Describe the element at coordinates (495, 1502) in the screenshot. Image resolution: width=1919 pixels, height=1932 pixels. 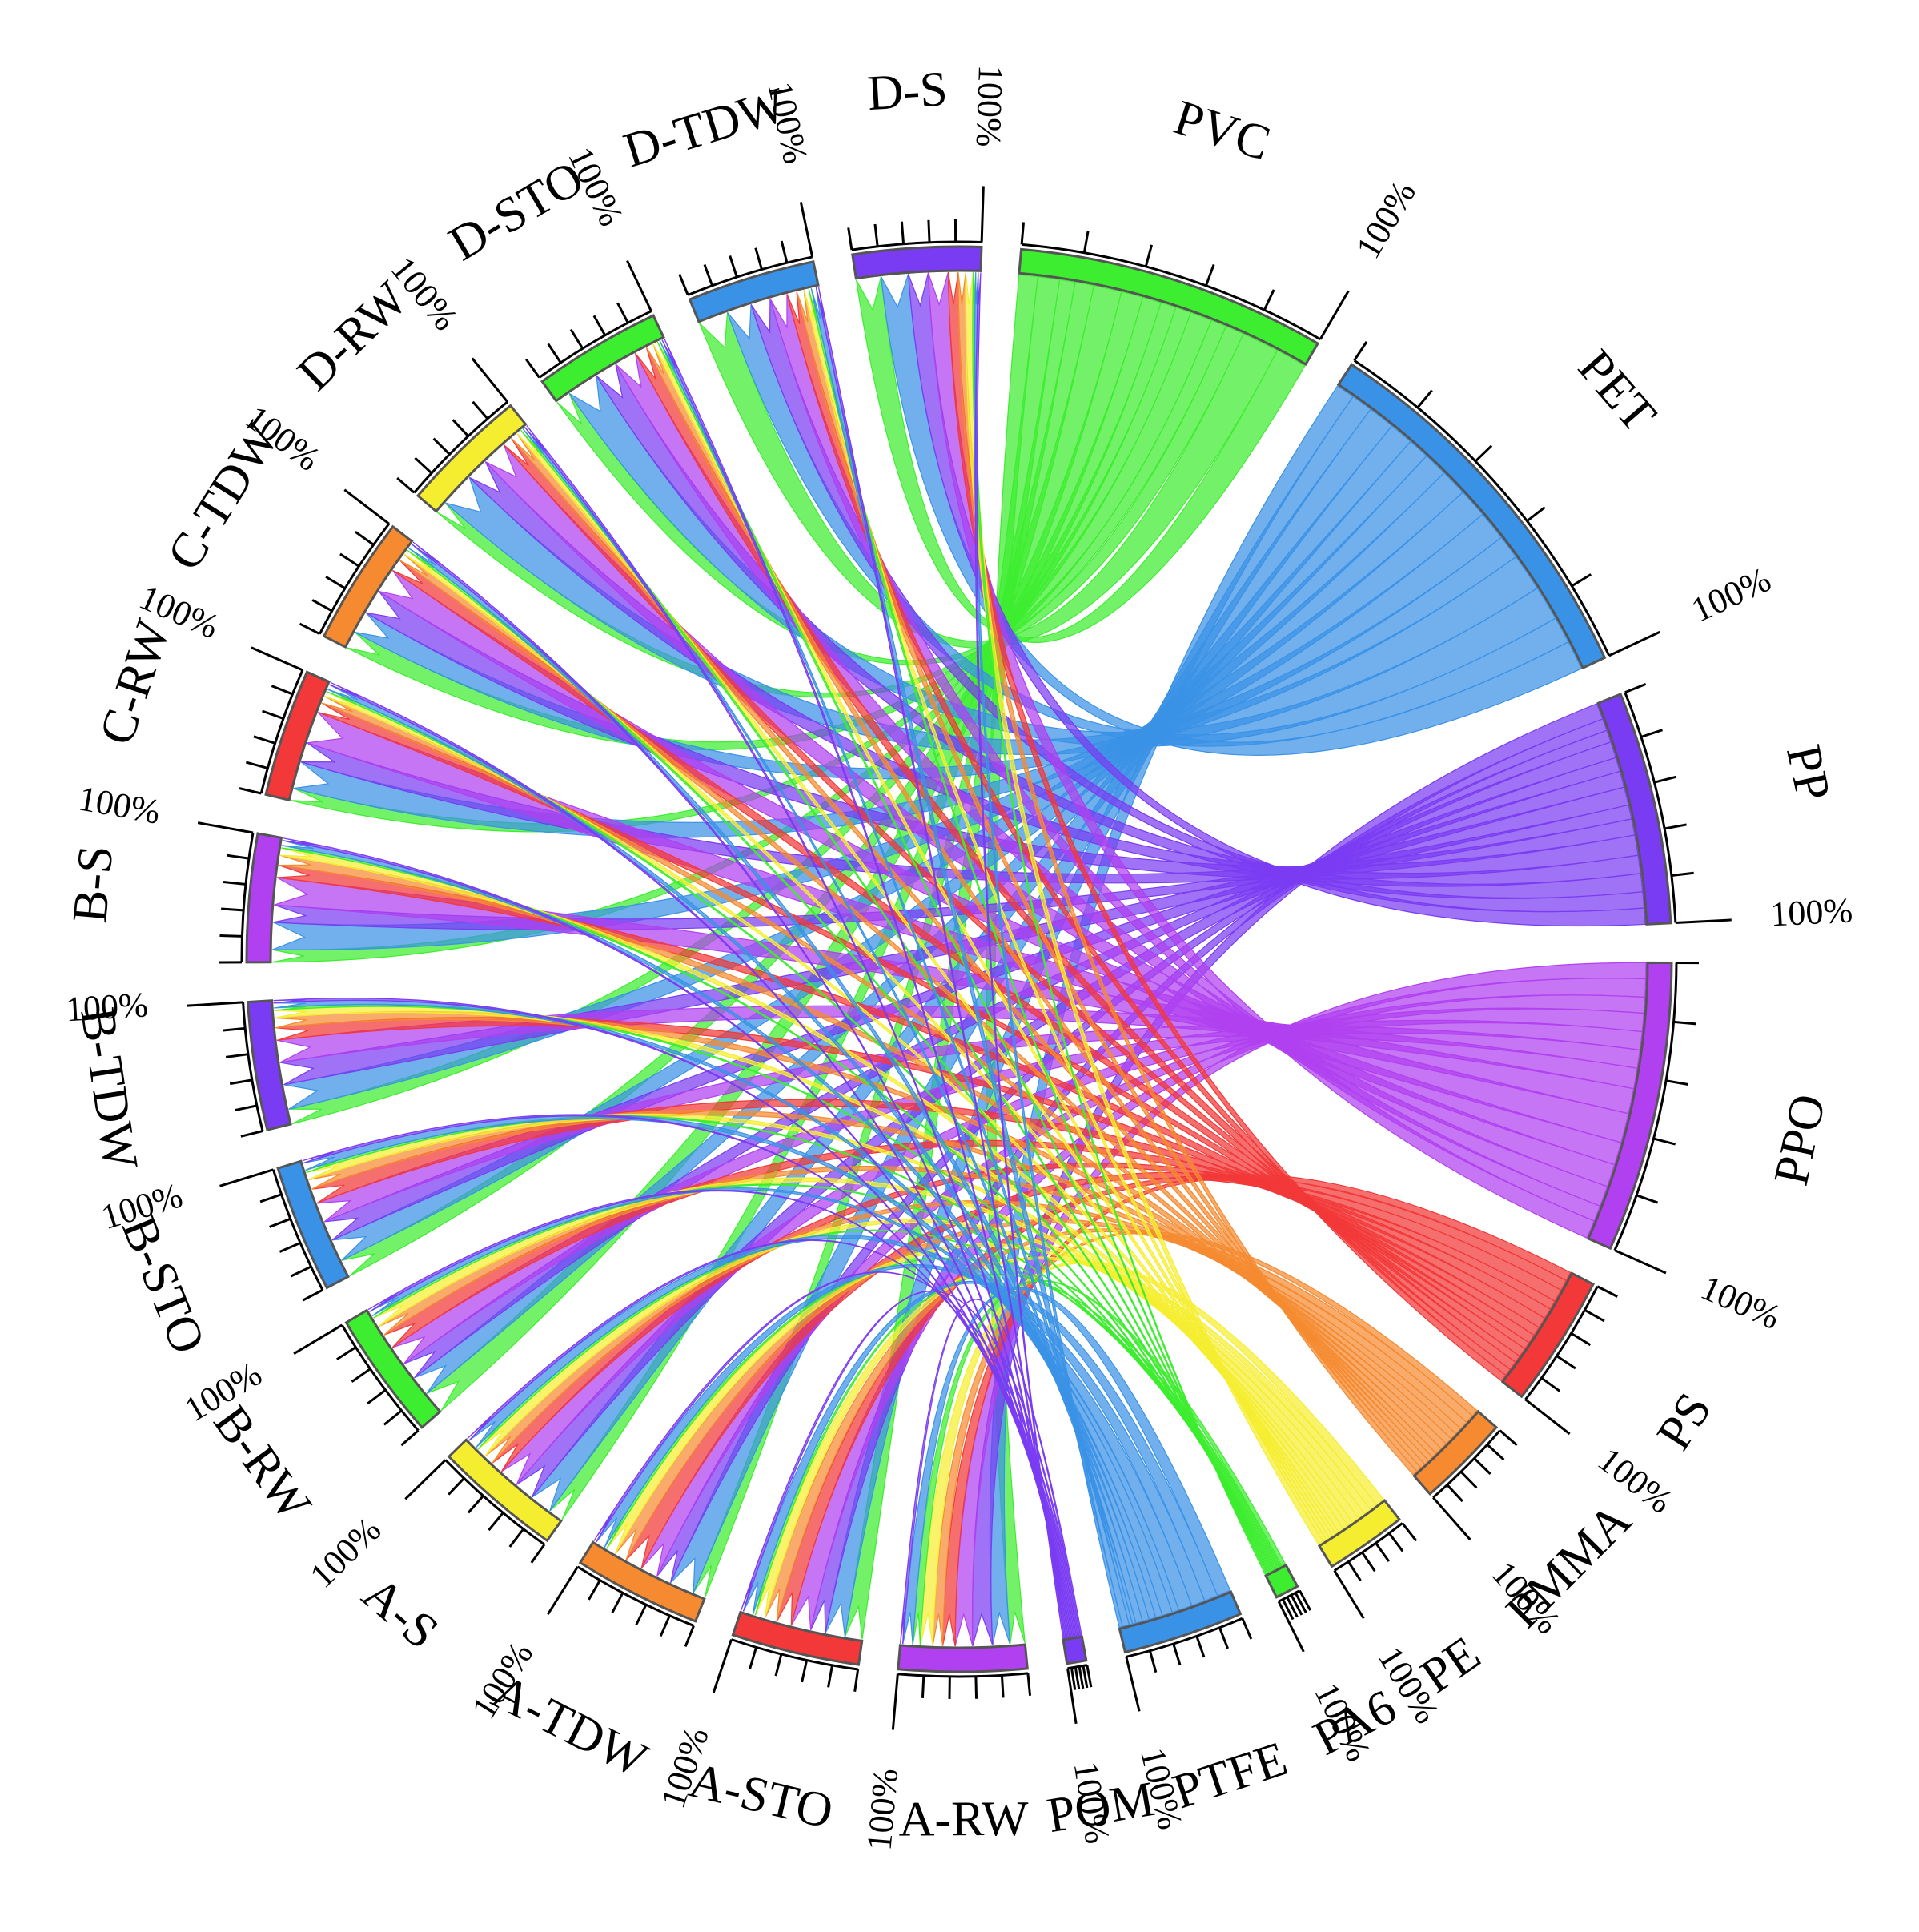
I see `tick-baseline-a-s` at that location.